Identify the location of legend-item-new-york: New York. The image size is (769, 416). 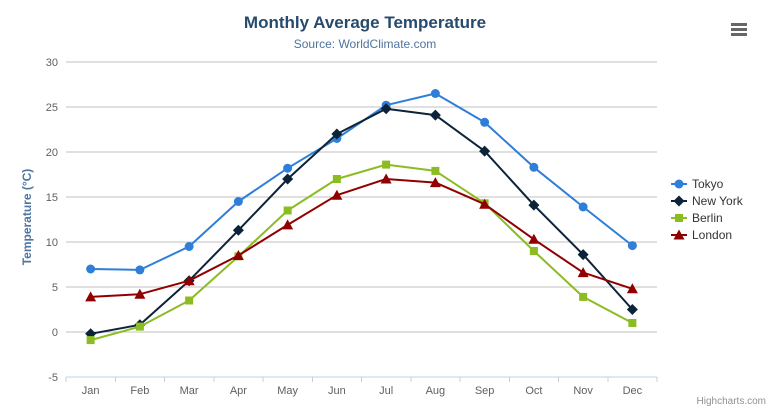
(707, 200).